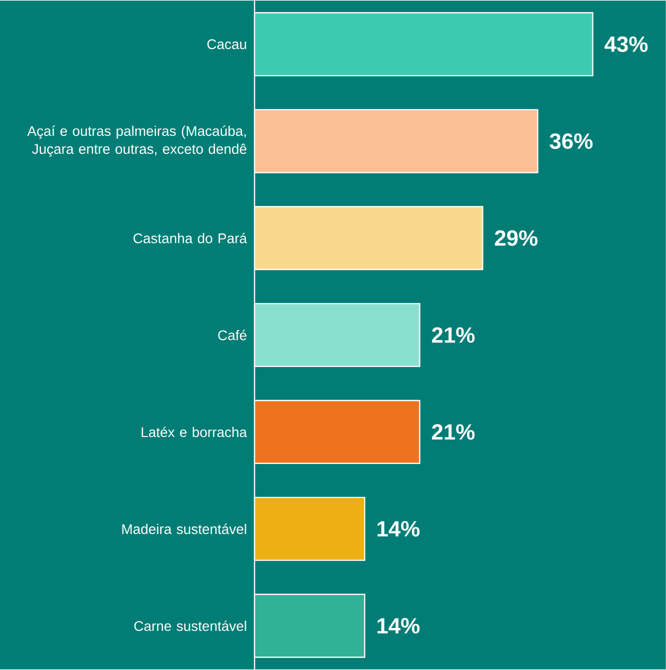  I want to click on data-label: 36%, so click(571, 141).